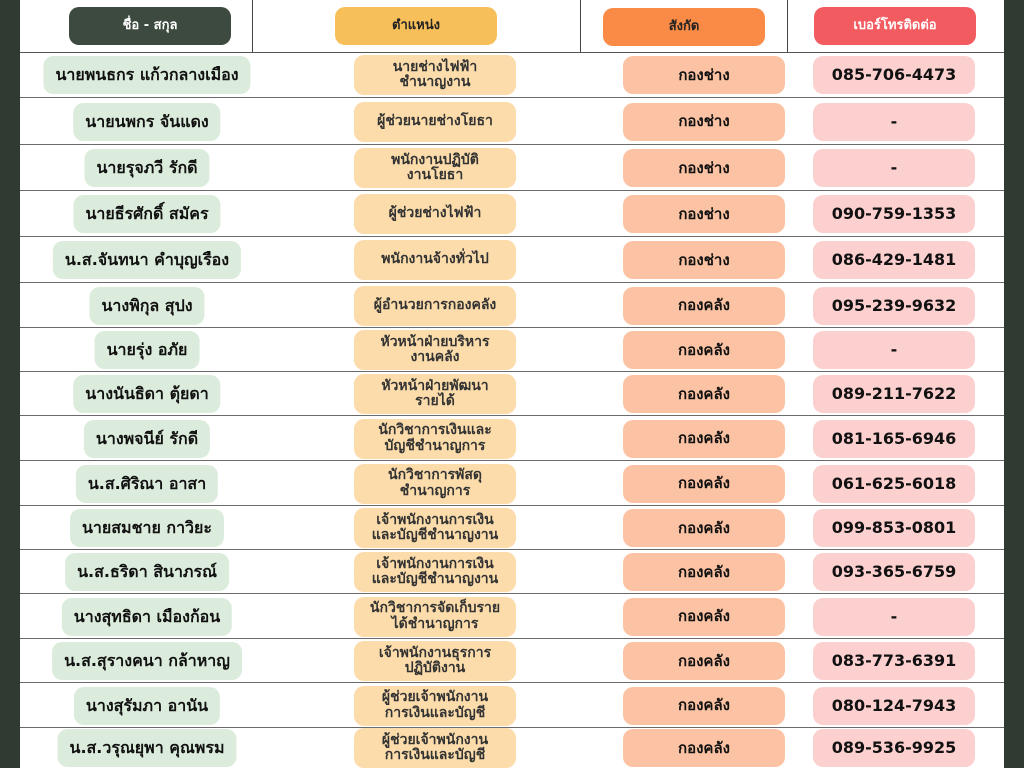  I want to click on staff-phone: 081-165-6946, so click(894, 438).